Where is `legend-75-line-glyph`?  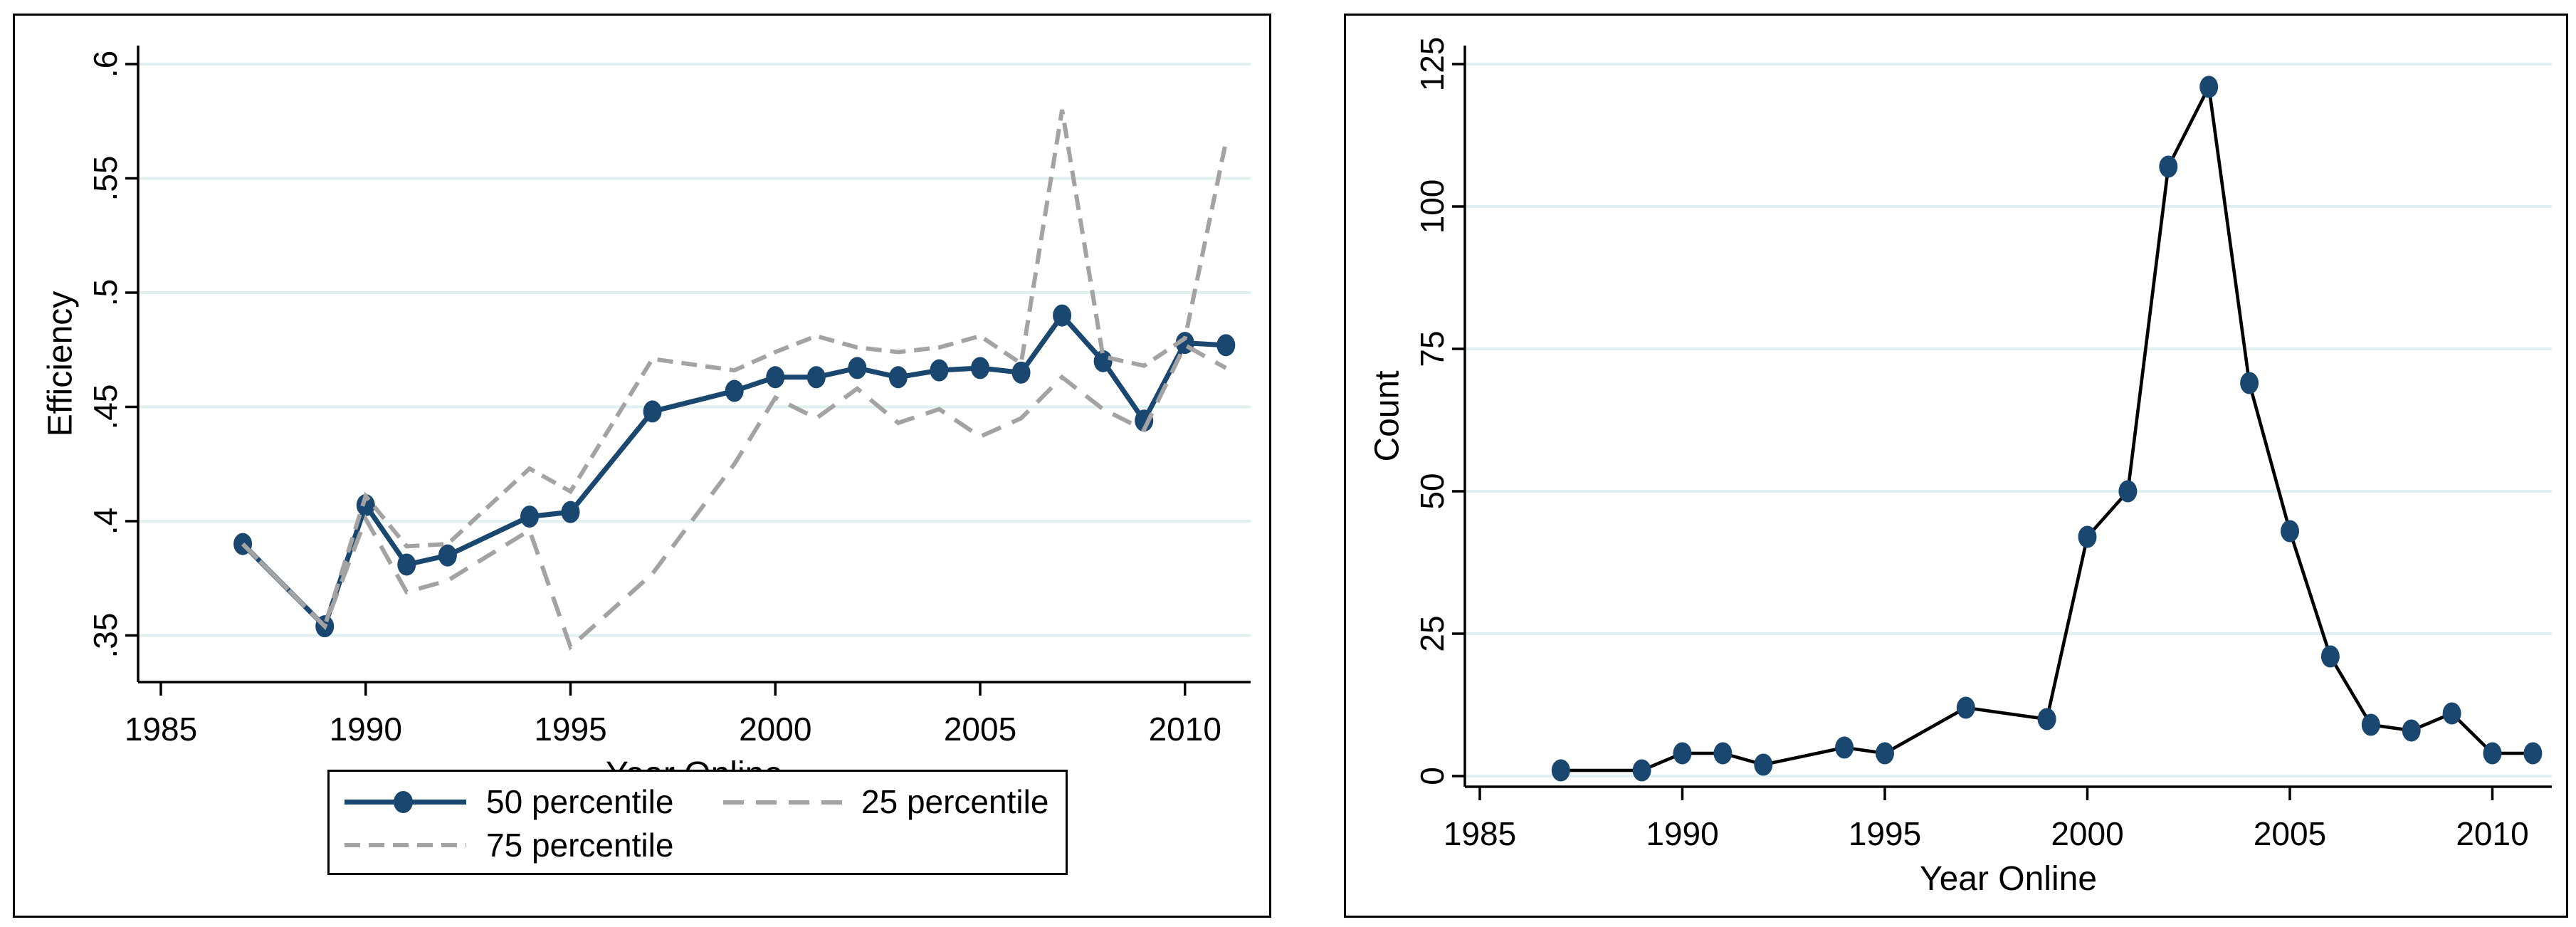
legend-75-line-glyph is located at coordinates (405, 845).